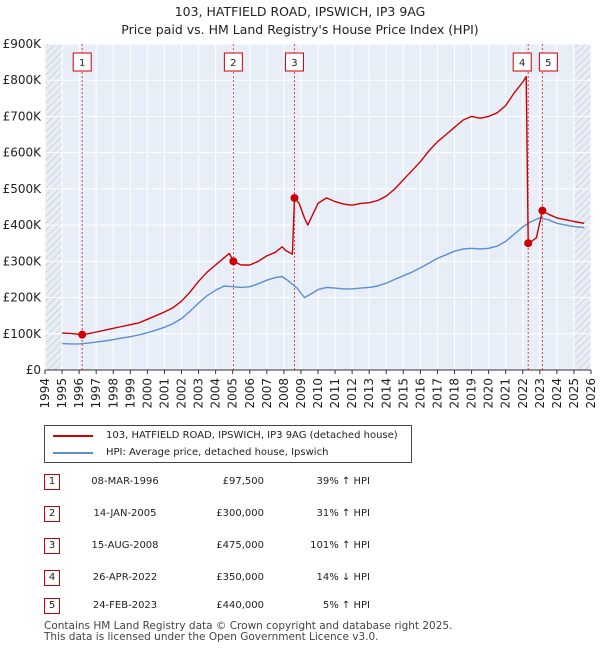 The width and height of the screenshot is (600, 650). Describe the element at coordinates (335, 393) in the screenshot. I see `x-tick-label: 2011` at that location.